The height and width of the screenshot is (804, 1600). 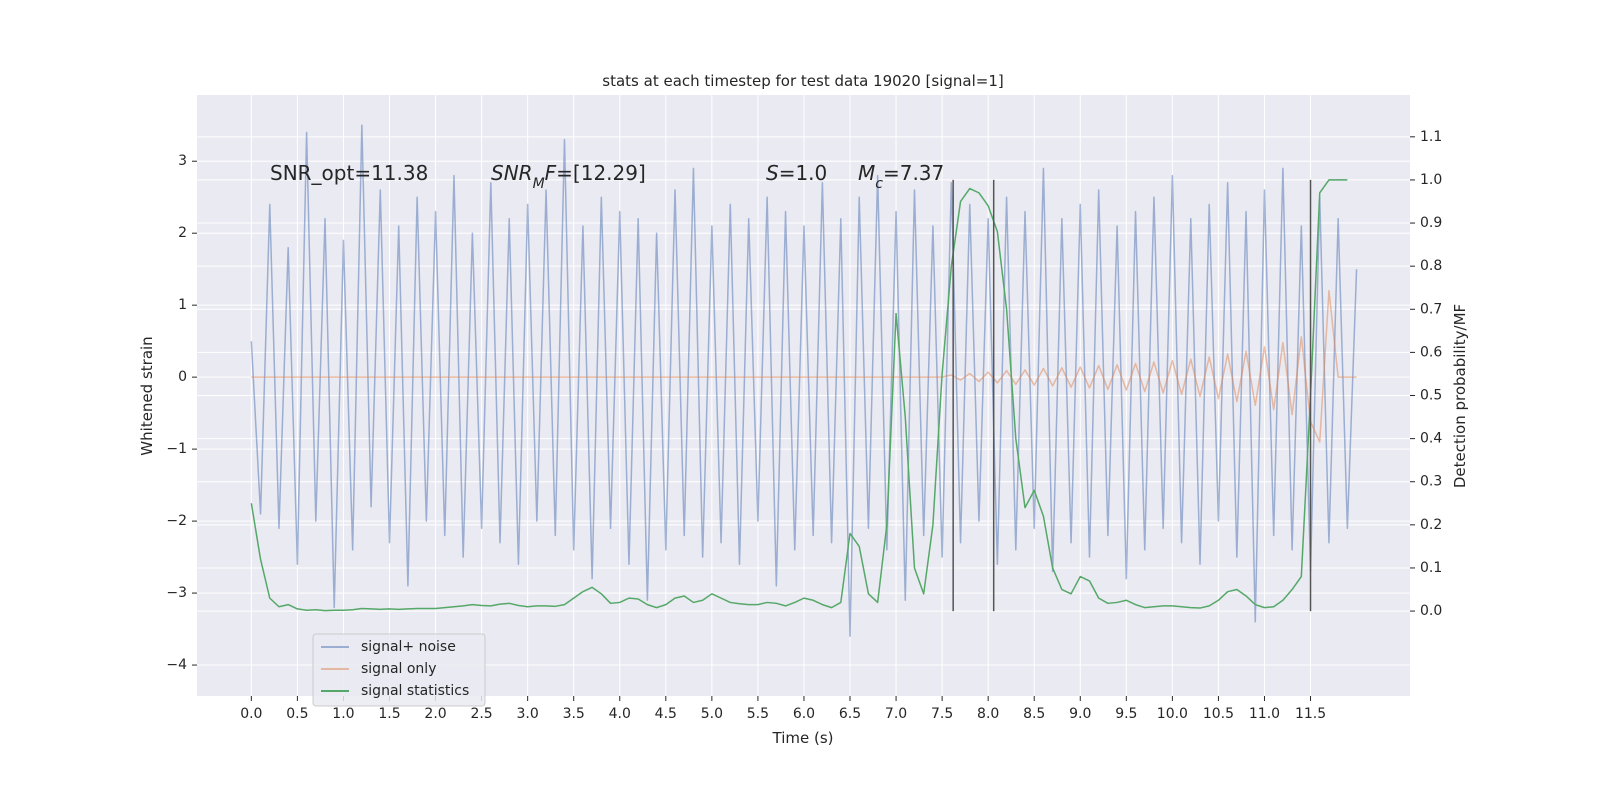 I want to click on legend-label: signal only, so click(x=398, y=669).